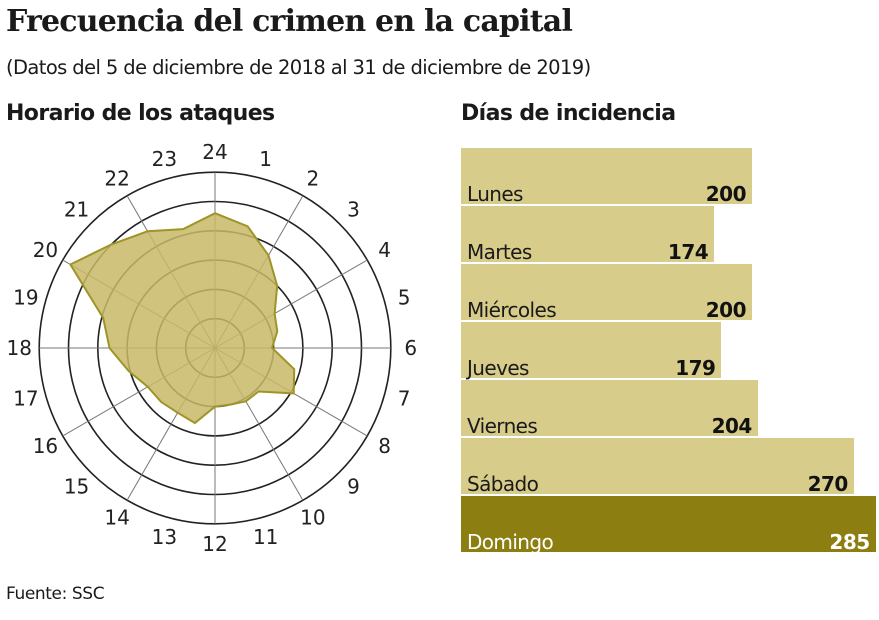  What do you see at coordinates (695, 368) in the screenshot?
I see `bar-value: 179` at bounding box center [695, 368].